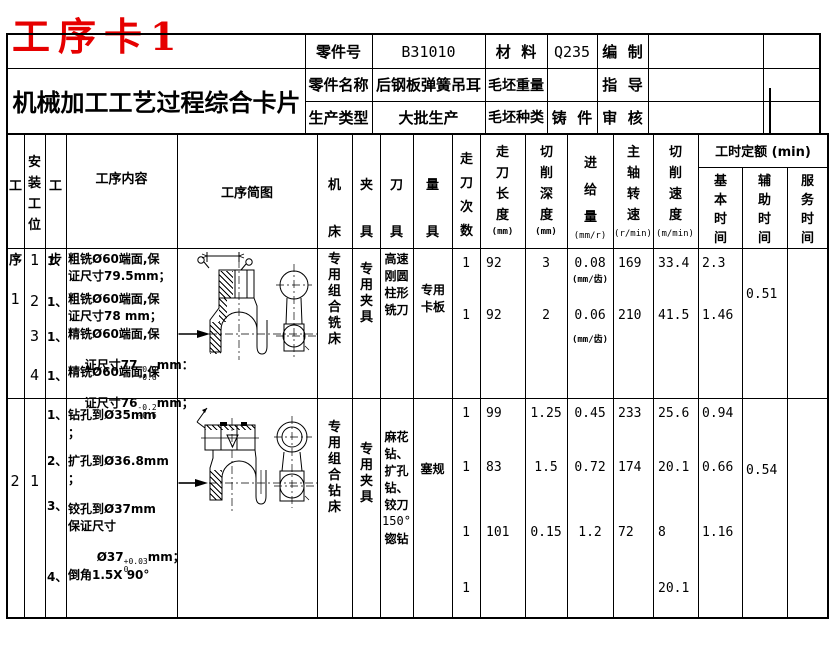  Describe the element at coordinates (714, 263) in the screenshot. I see `p1-basic: 2.3` at that location.